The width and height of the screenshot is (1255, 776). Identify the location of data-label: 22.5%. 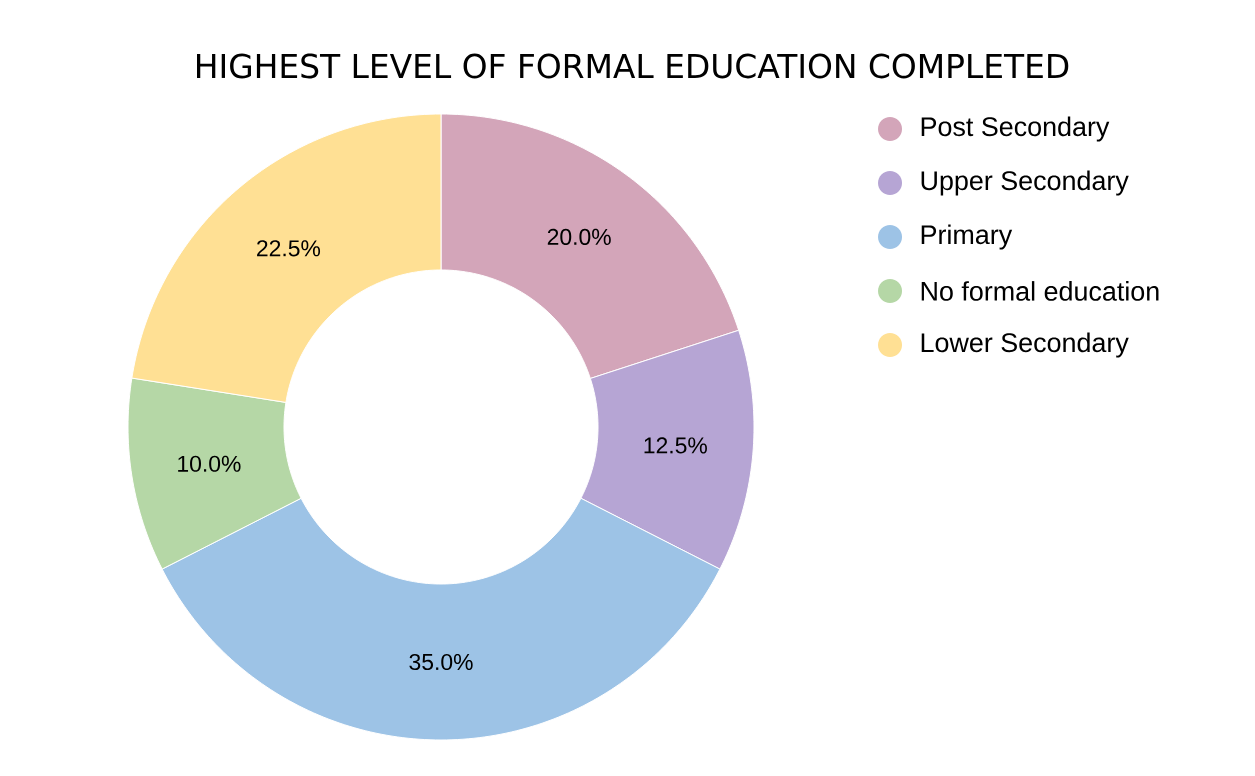
(289, 248).